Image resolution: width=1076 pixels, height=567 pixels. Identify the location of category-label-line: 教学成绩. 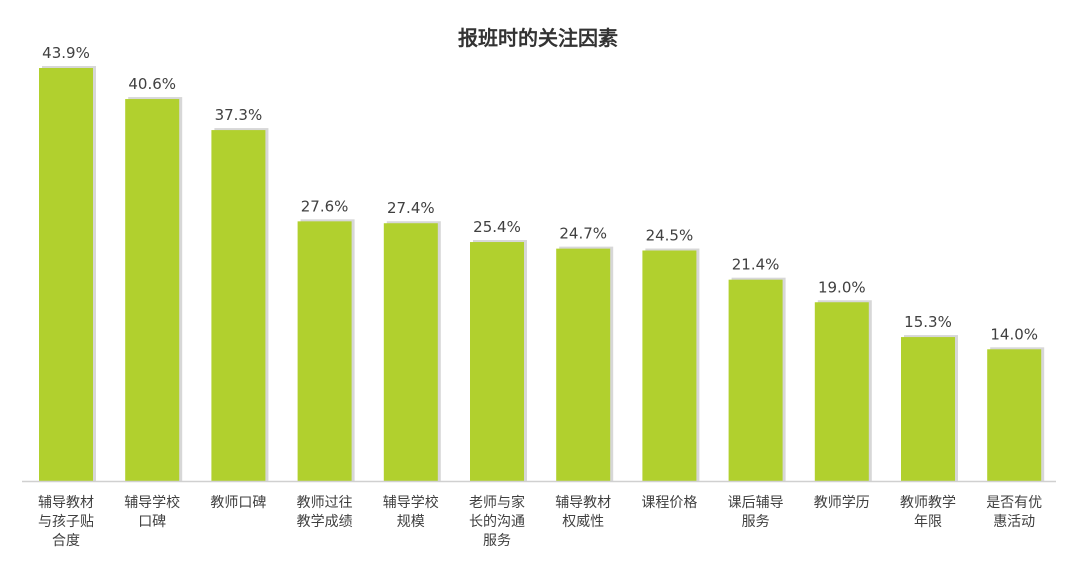
(325, 522).